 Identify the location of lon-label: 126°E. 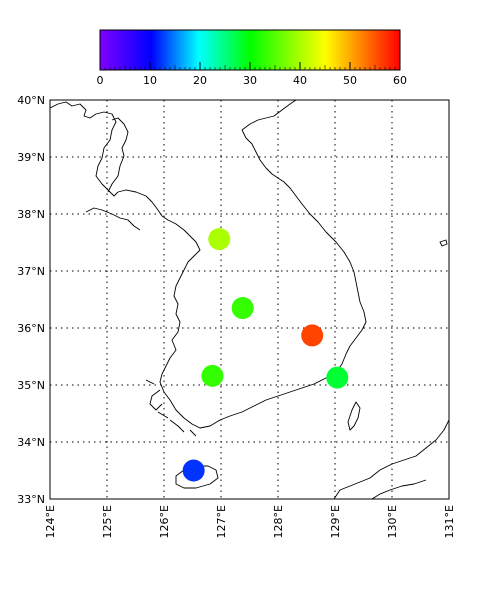
(164, 521).